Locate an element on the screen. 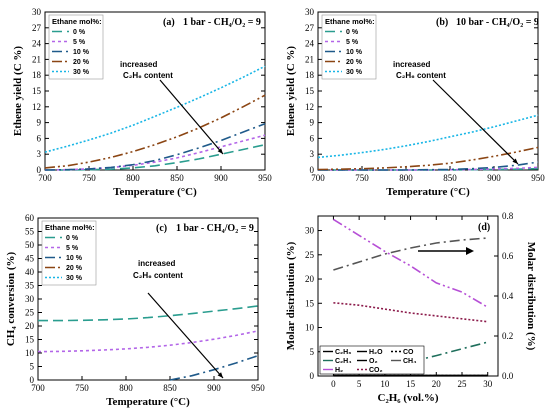 This screenshot has width=550, height=408. y-tick-label: 6 is located at coordinates (39, 138).